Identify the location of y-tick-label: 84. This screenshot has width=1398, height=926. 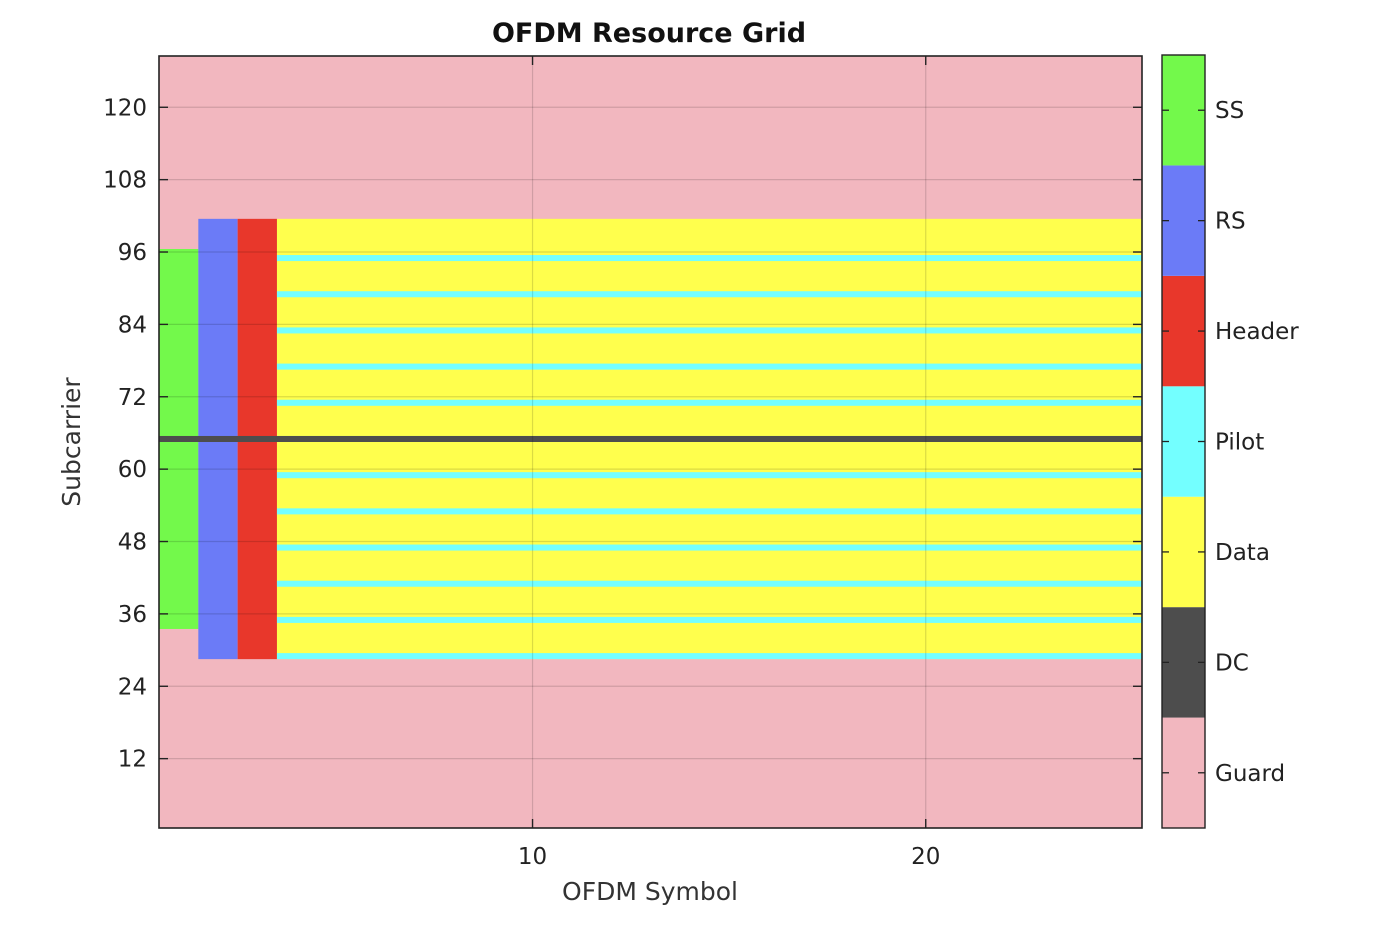
(132, 325).